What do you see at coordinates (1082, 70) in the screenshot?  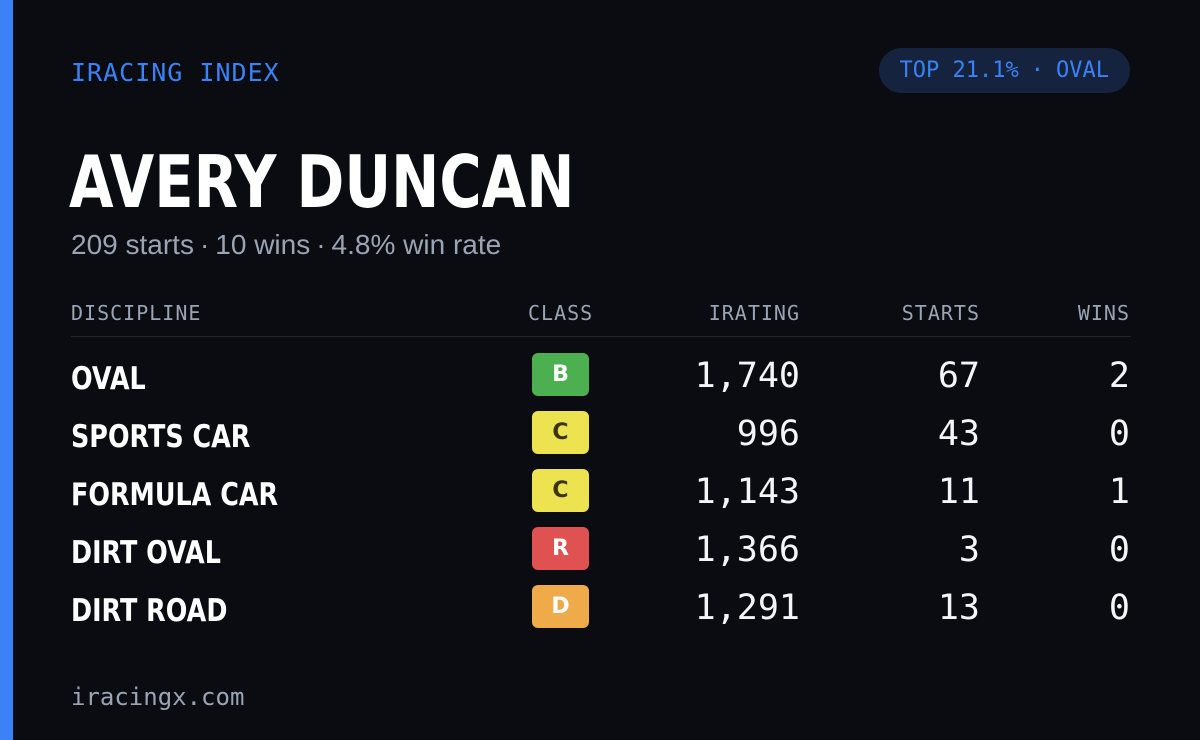 I see `percentile-discipline: OVAL` at bounding box center [1082, 70].